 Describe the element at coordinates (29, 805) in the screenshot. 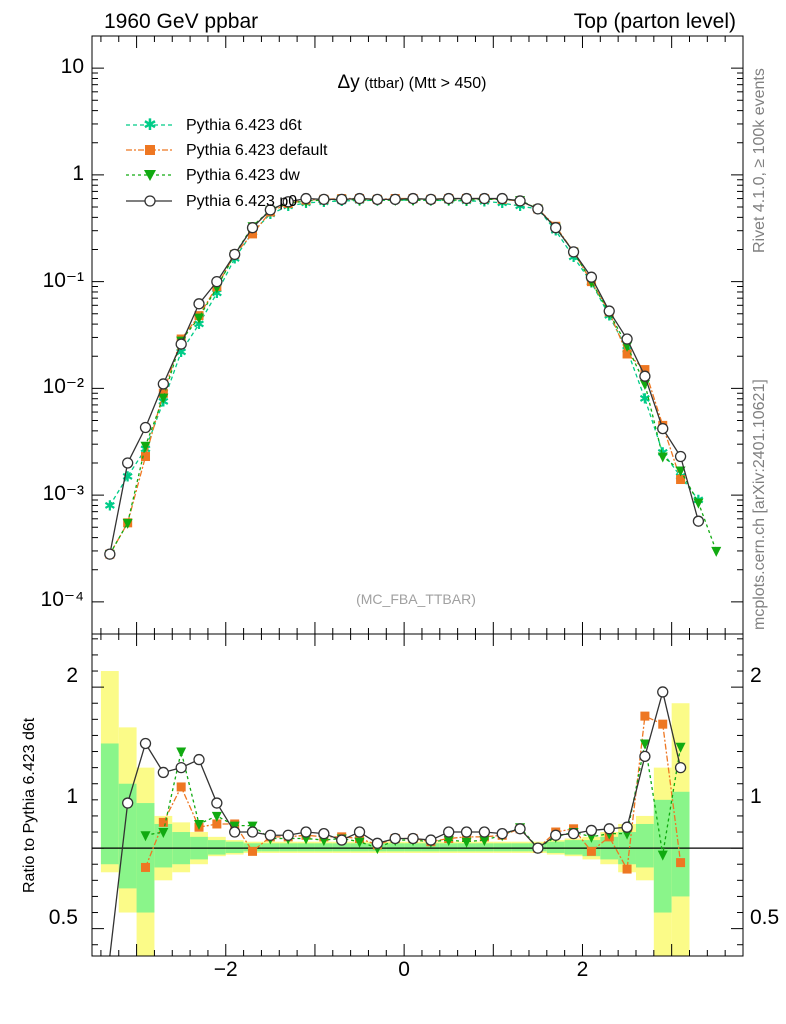

I see `ratio-axis-label: Ratio to Pythia 6.423 d6t` at that location.